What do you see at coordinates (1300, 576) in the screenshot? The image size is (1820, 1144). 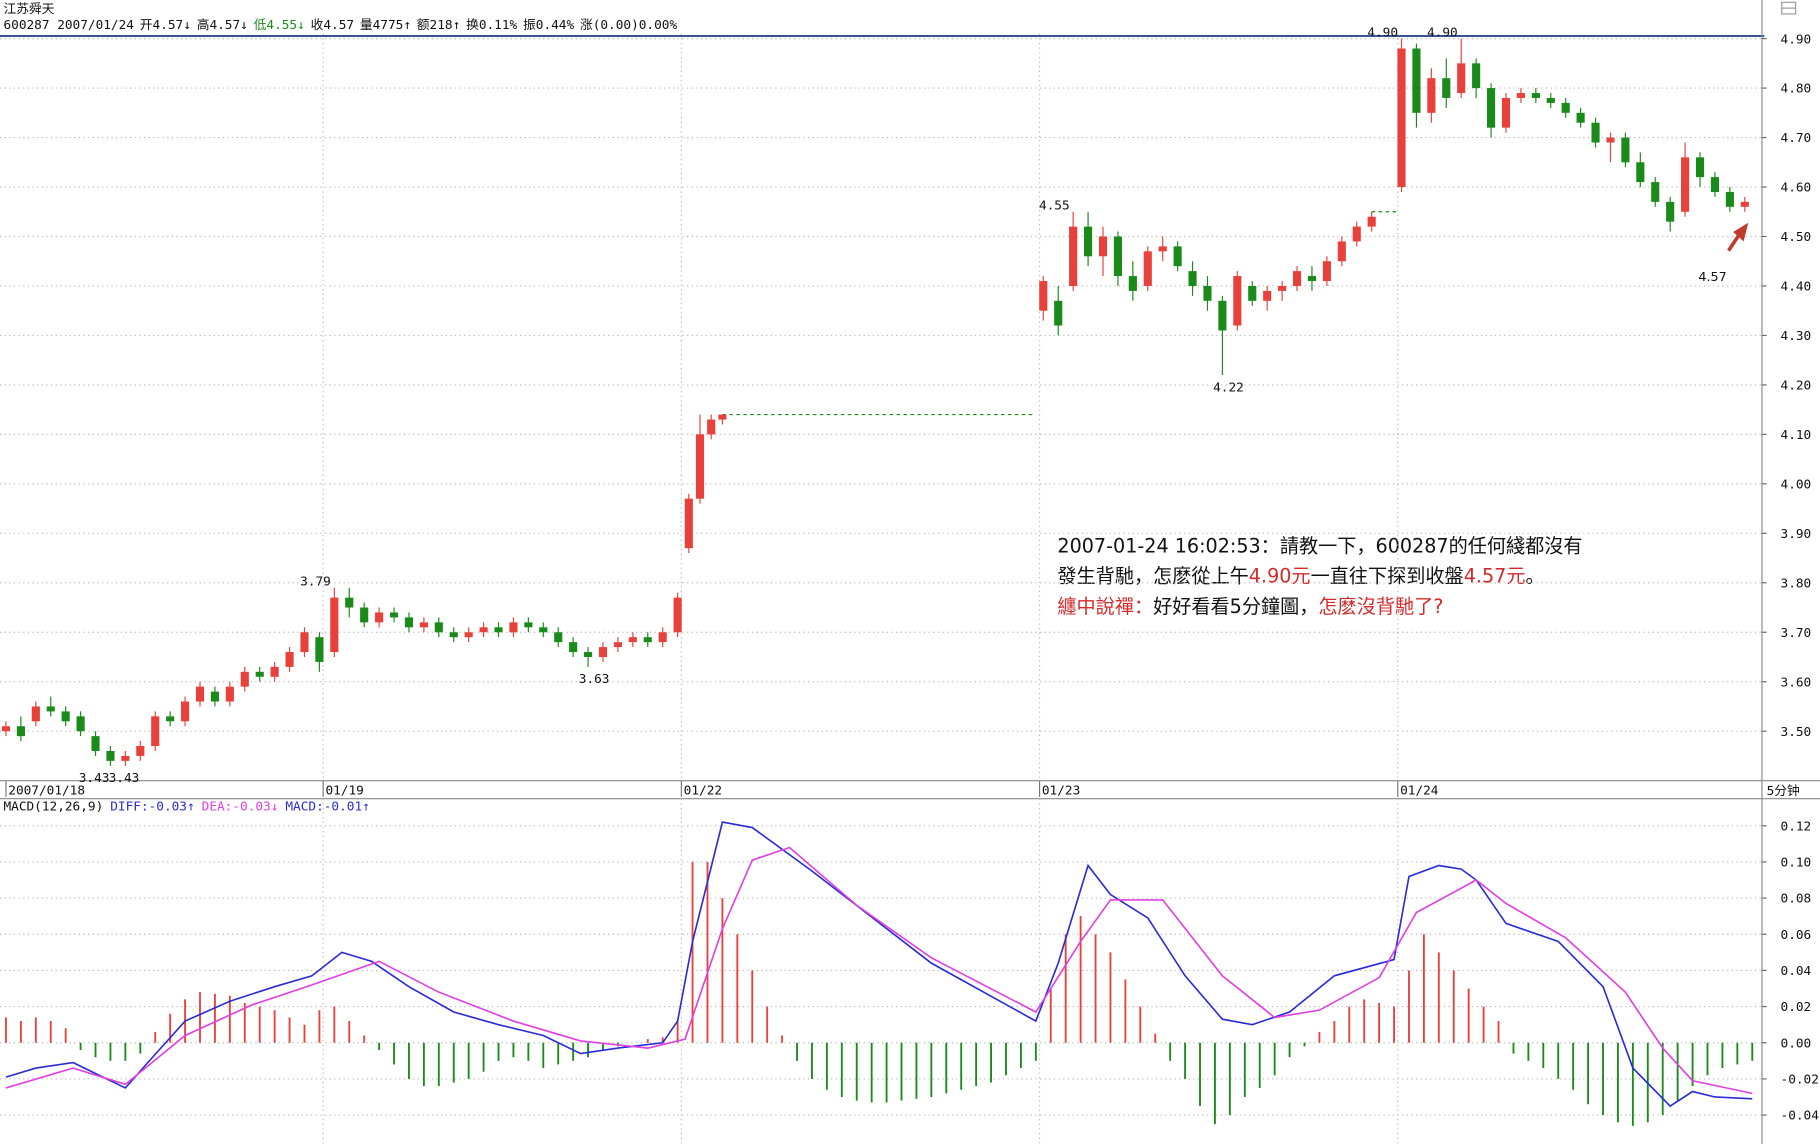 I see `comment-line: 發生背馳，怎麽從上午4.90元一直往下探到收盤4.57元。` at bounding box center [1300, 576].